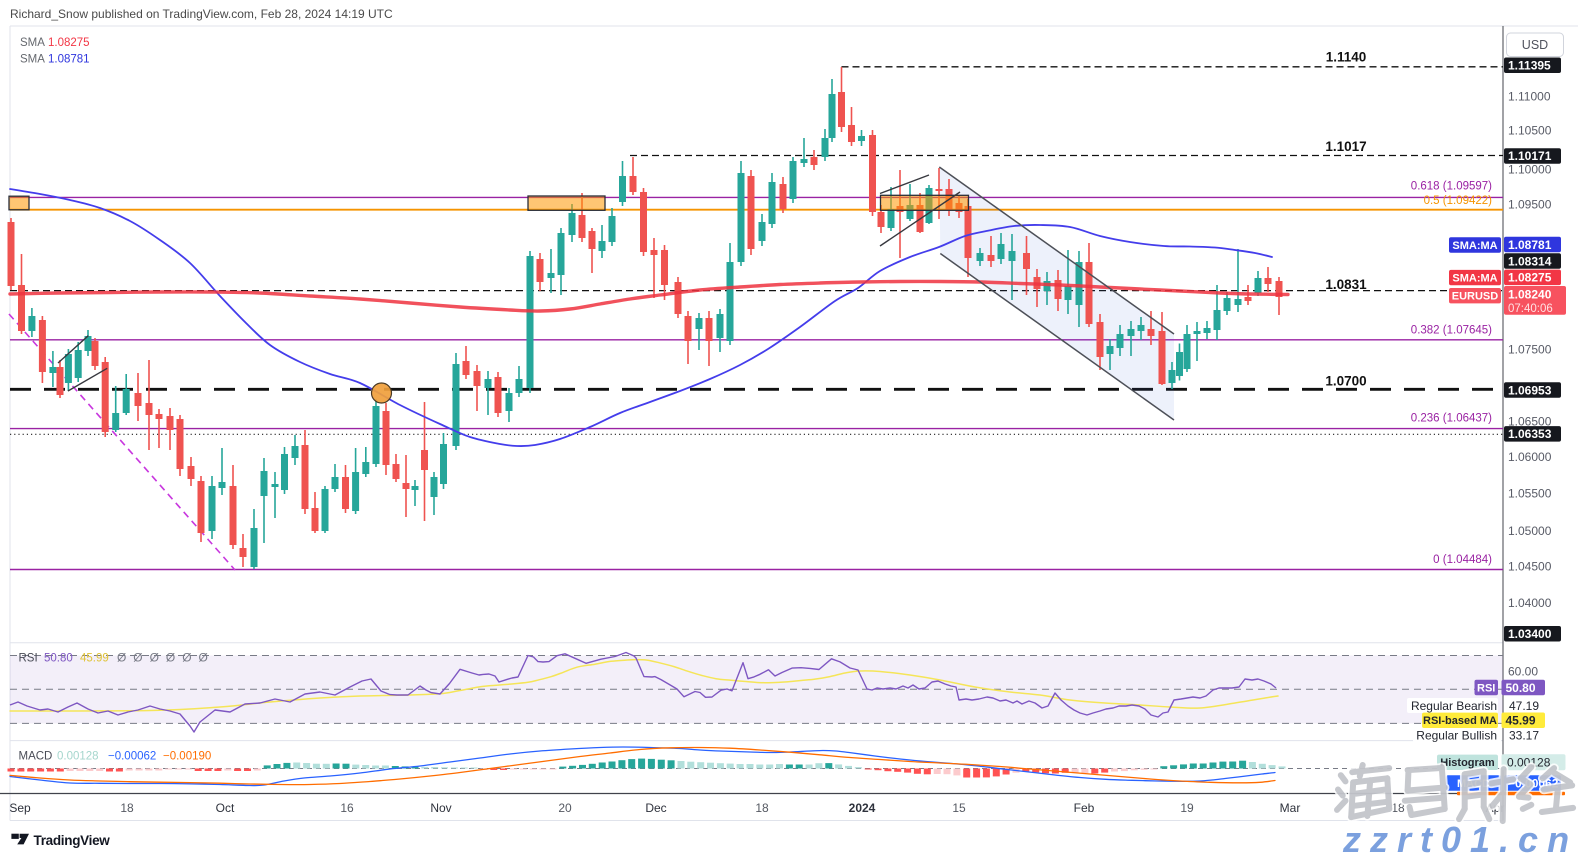 The height and width of the screenshot is (857, 1578). Describe the element at coordinates (1451, 418) in the screenshot. I see `svg-text: 0.236 (1.06437)` at that location.